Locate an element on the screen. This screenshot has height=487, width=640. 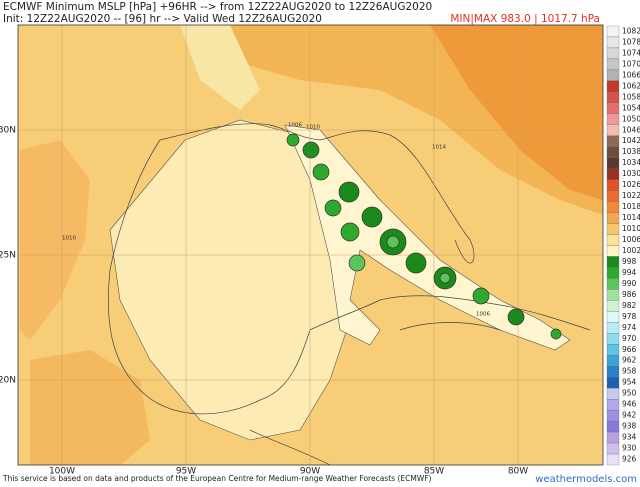
colorbar-label: 1058 is located at coordinates (631, 96).